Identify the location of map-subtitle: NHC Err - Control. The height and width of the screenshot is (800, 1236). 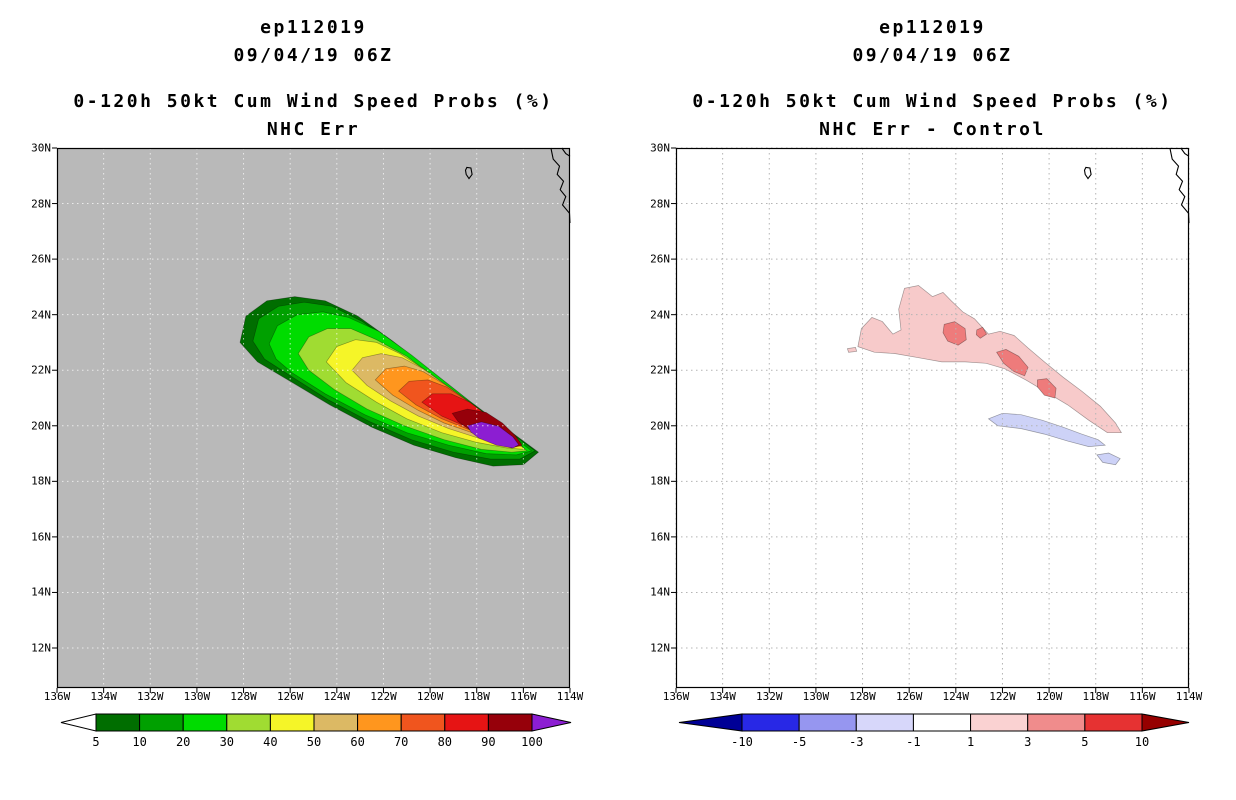
(932, 129).